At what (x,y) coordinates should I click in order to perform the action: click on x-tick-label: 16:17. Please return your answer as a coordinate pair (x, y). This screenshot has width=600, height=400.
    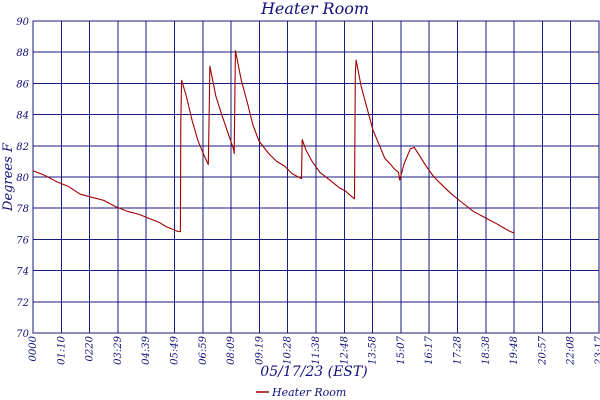
    Looking at the image, I should click on (429, 349).